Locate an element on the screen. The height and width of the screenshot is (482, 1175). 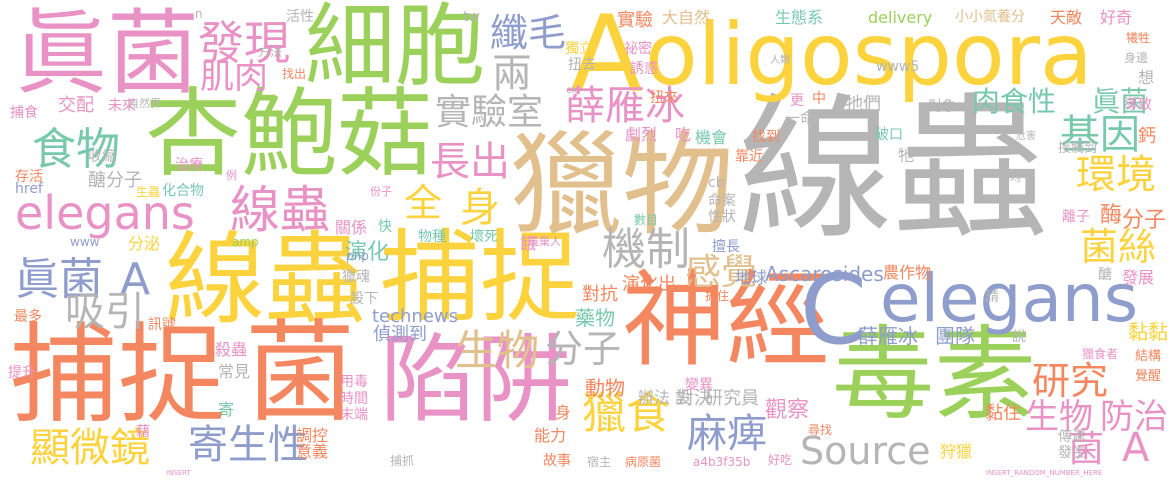
word-elegans-blue: elegans is located at coordinates (1009, 298).